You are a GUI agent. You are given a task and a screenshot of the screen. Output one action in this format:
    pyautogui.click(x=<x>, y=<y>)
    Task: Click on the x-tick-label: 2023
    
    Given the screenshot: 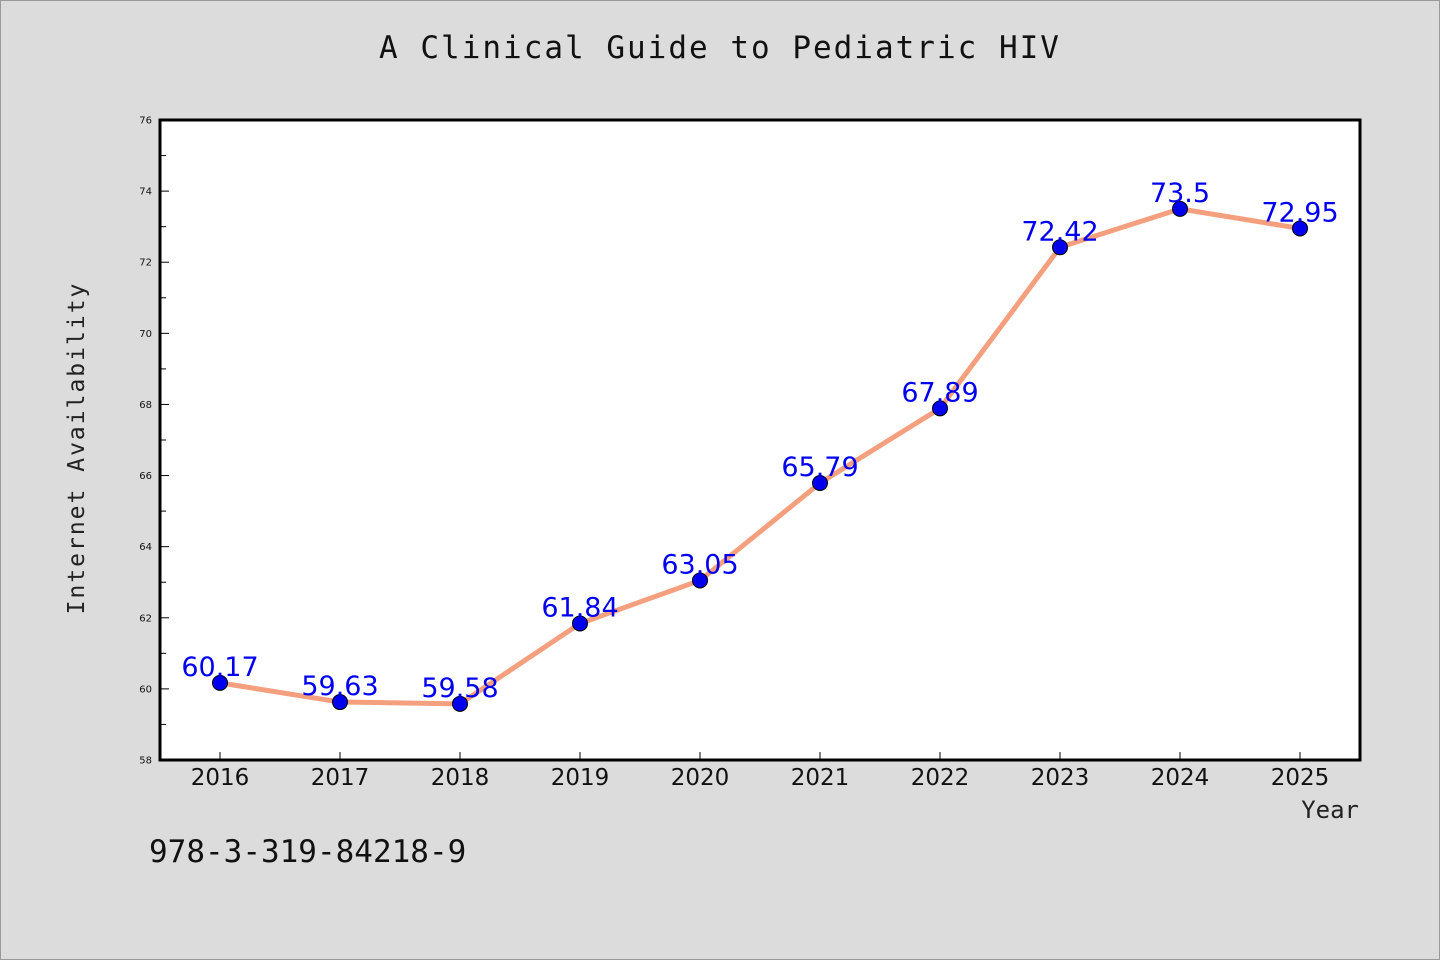 What is the action you would take?
    pyautogui.click(x=1060, y=778)
    